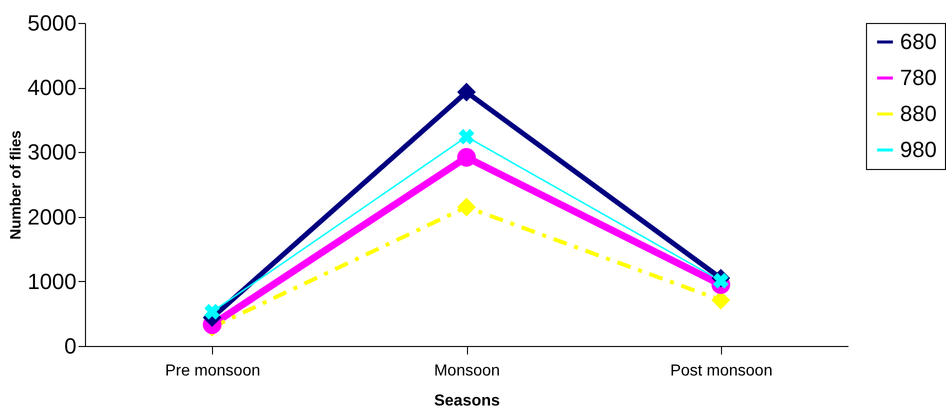 The height and width of the screenshot is (416, 946). Describe the element at coordinates (918, 41) in the screenshot. I see `legend-label: 680` at that location.